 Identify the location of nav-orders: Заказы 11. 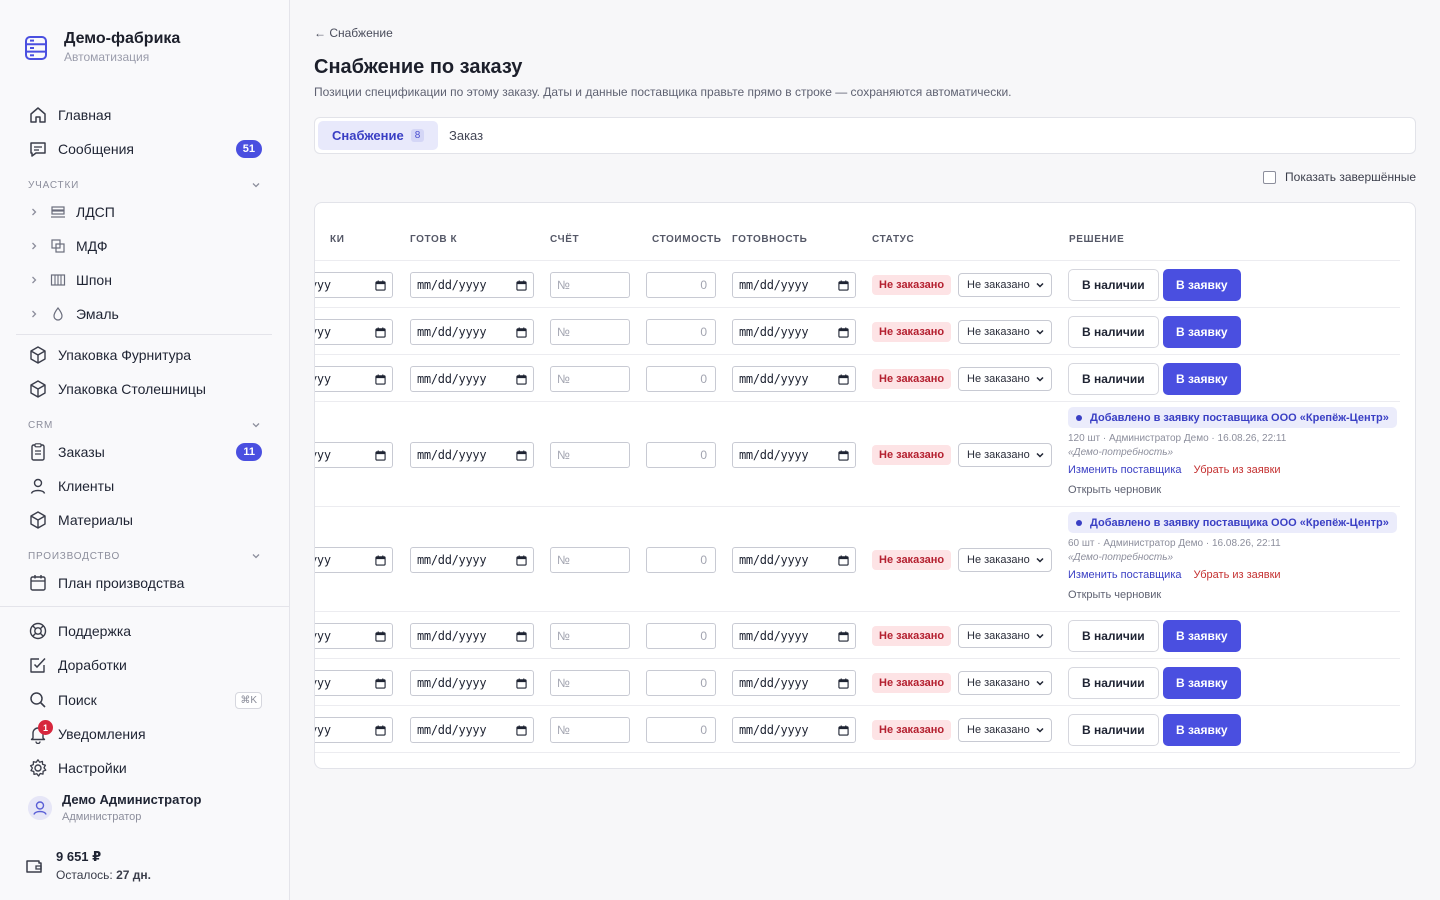
(145, 452).